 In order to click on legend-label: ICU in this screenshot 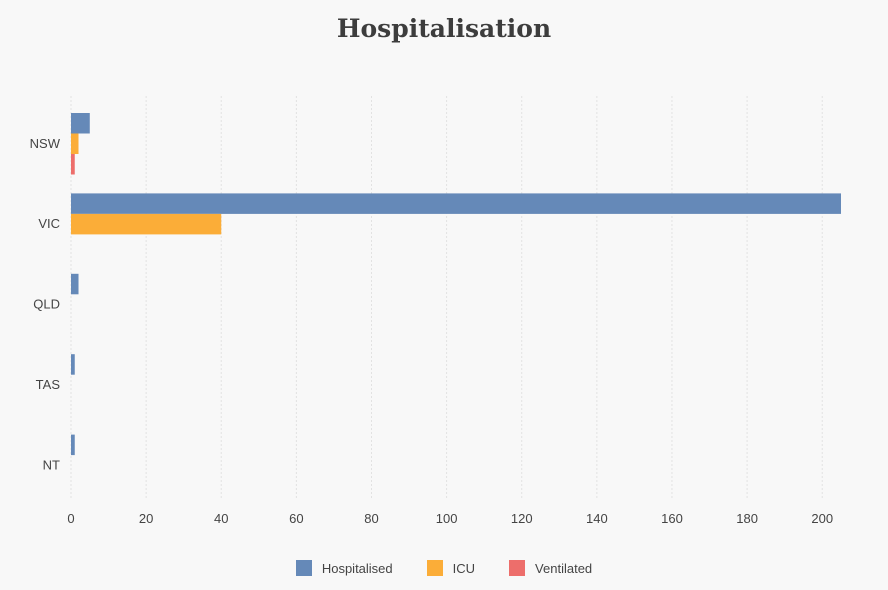, I will do `click(464, 568)`.